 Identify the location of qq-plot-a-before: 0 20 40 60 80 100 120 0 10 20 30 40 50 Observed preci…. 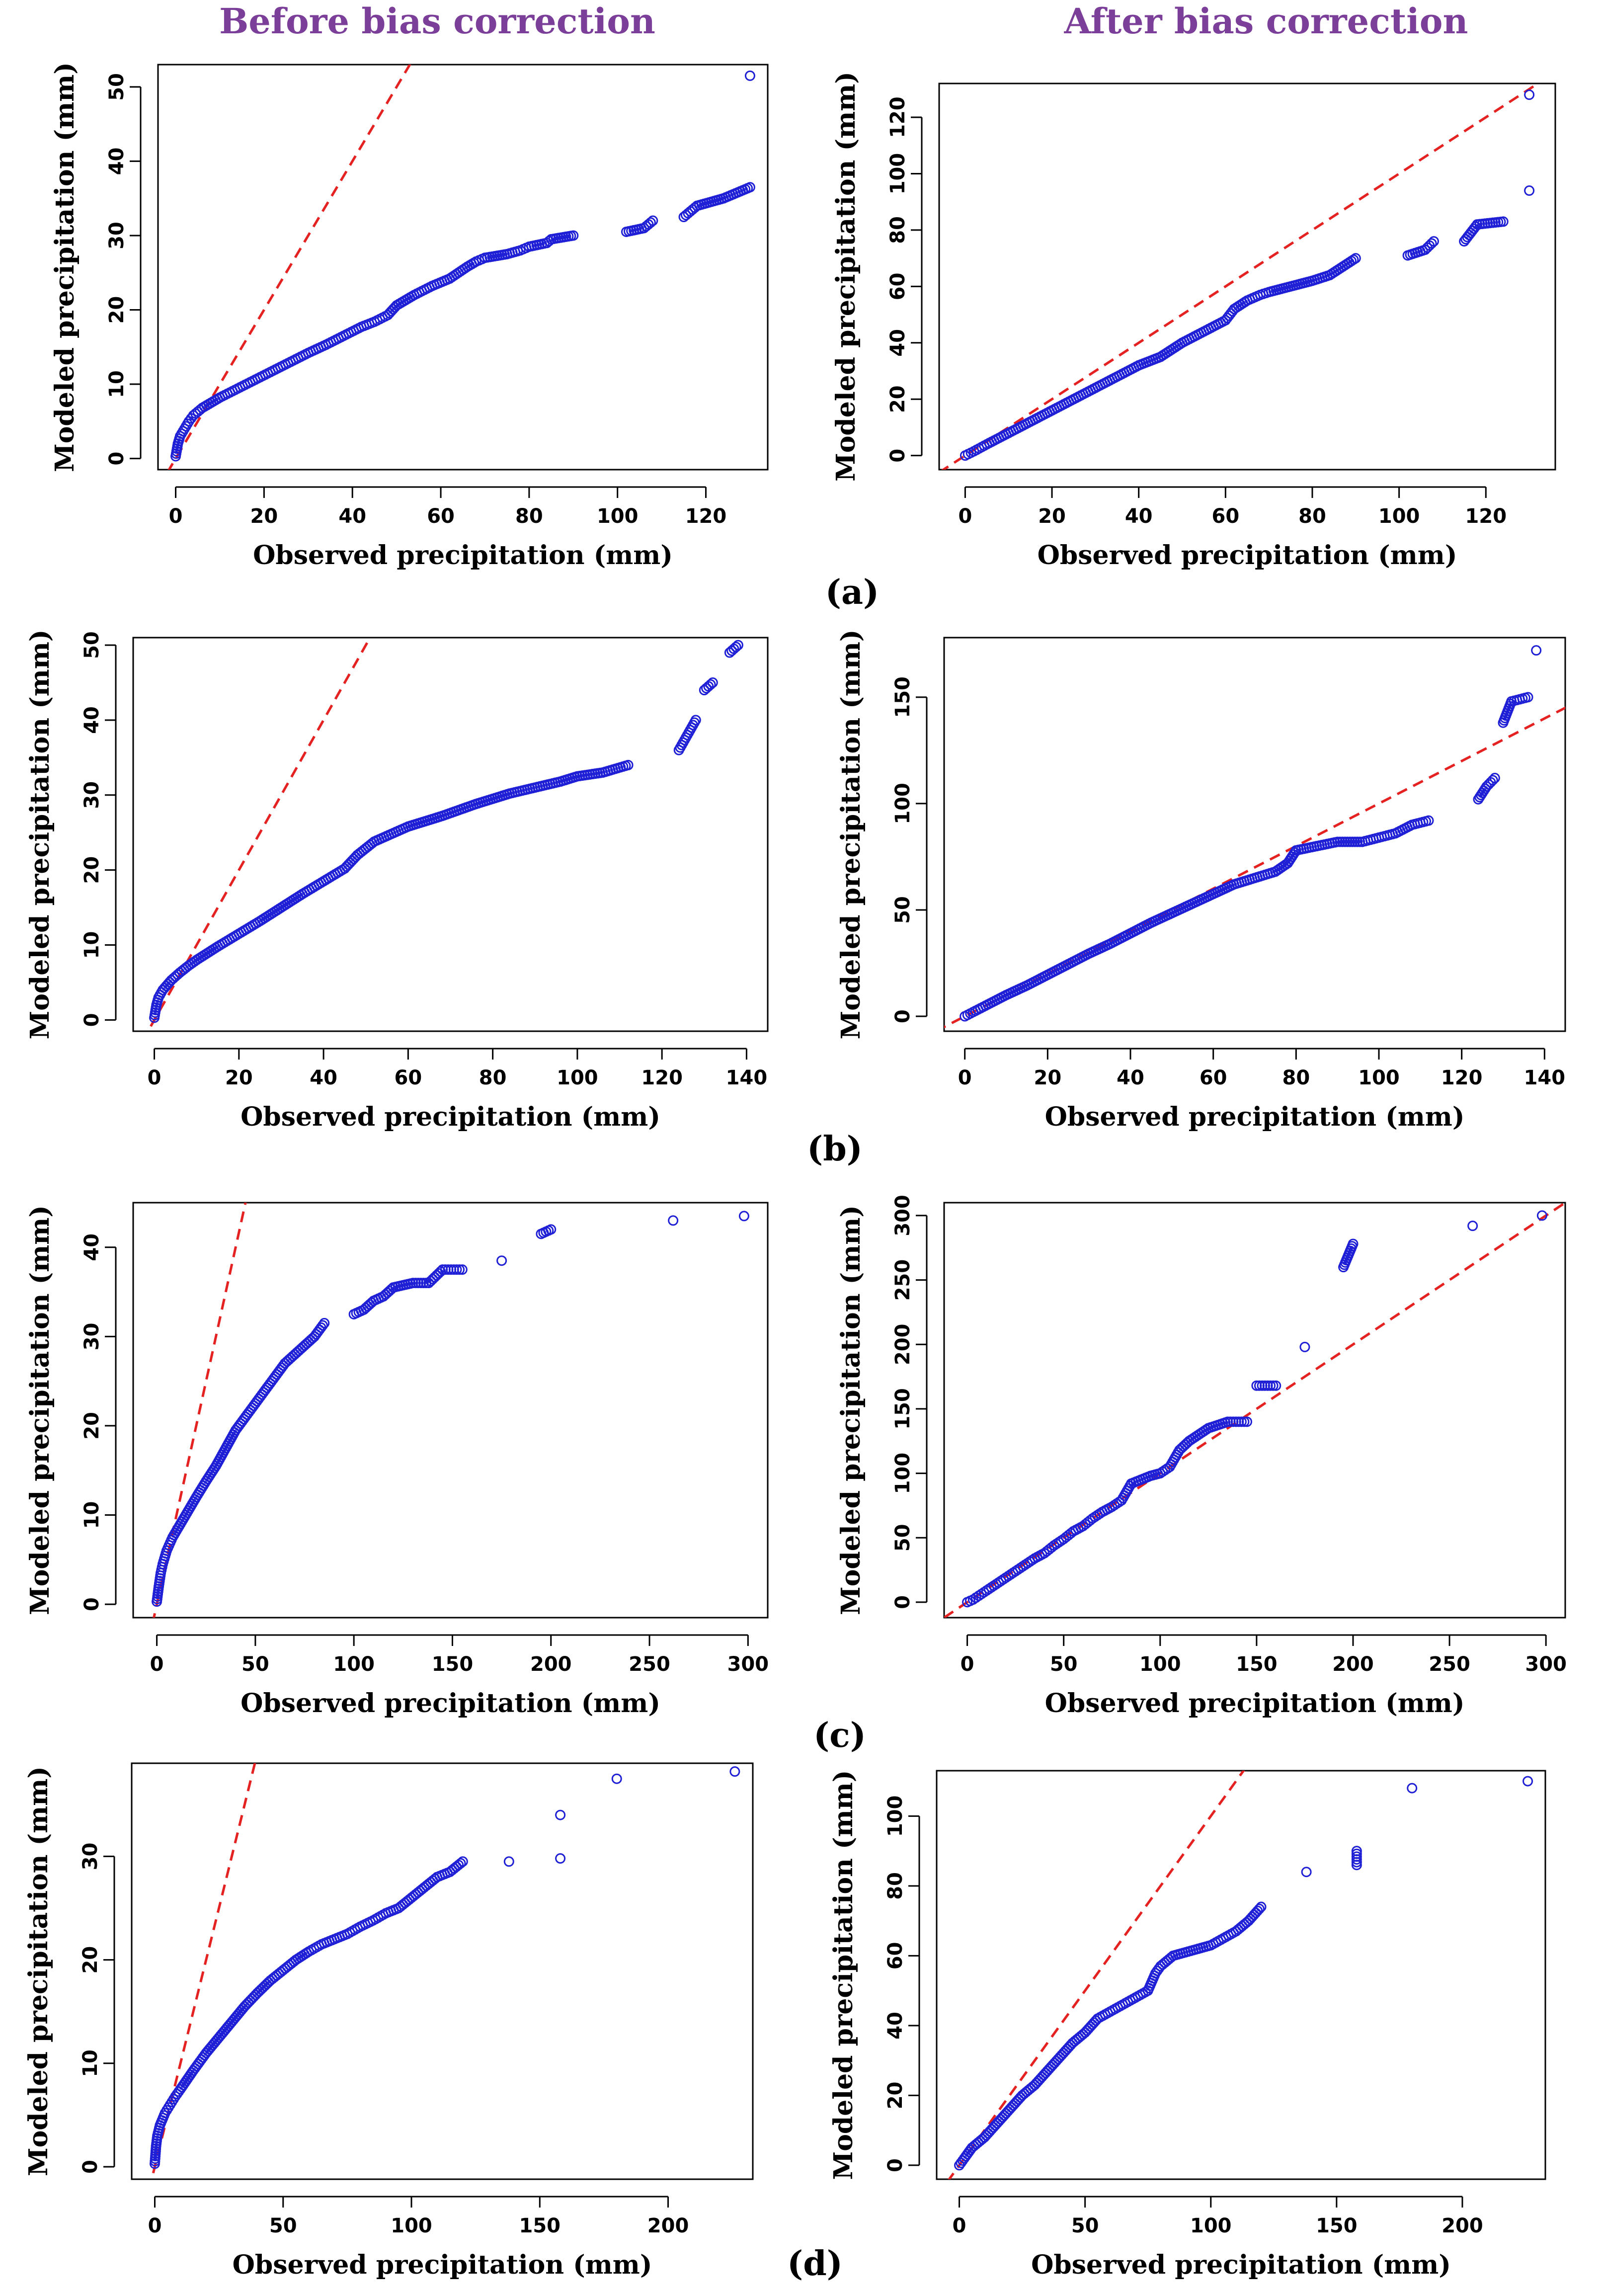
(409, 316).